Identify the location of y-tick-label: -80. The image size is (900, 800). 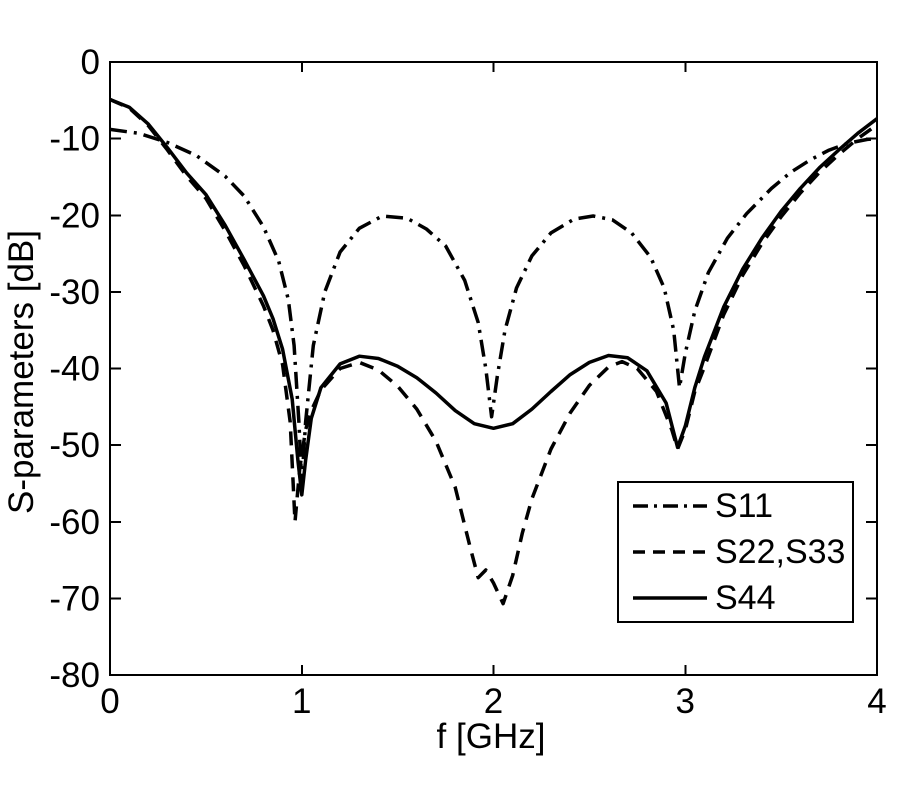
(74, 675).